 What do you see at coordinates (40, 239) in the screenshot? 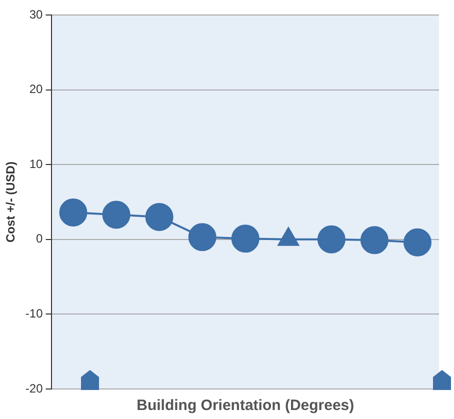
I see `y-tick-label: 0` at bounding box center [40, 239].